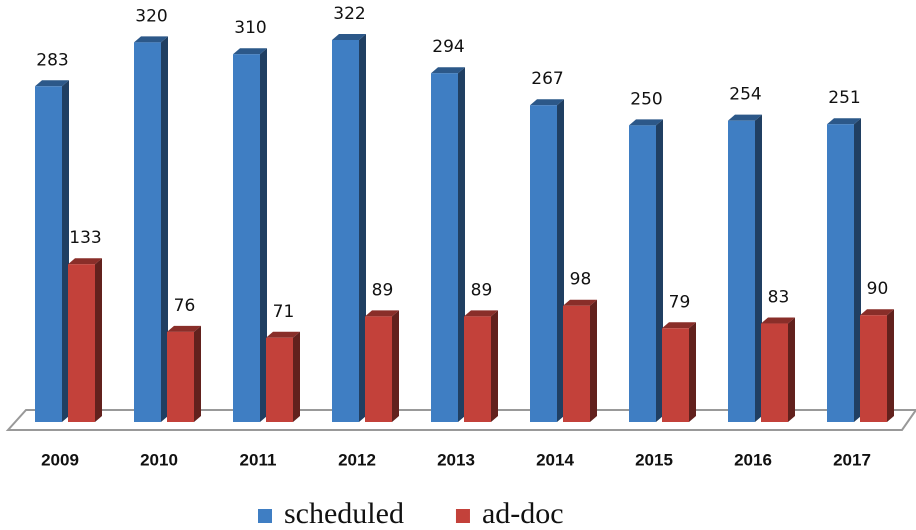  I want to click on legend-label: scheduled, so click(344, 513).